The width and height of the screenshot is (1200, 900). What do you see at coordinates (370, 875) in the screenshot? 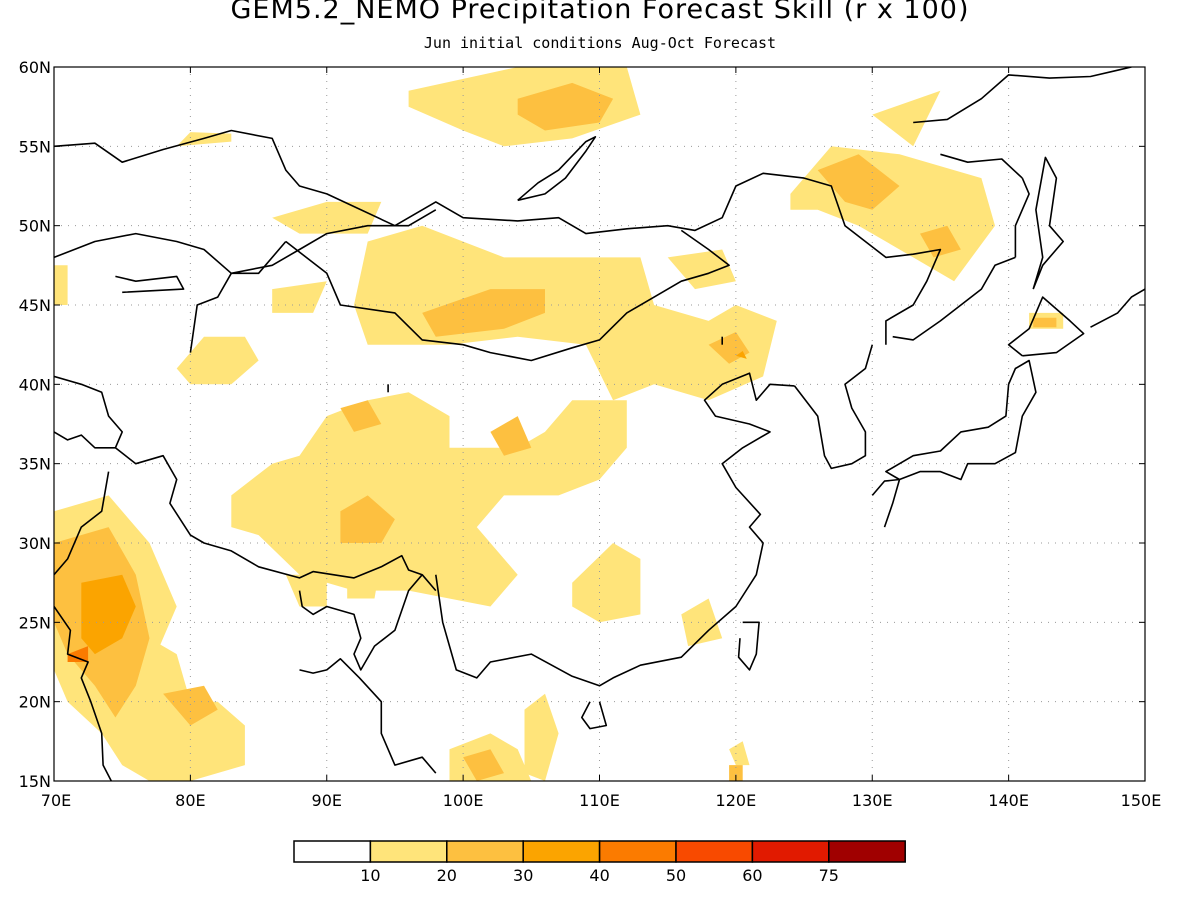
I see `colorbar-label: 10` at bounding box center [370, 875].